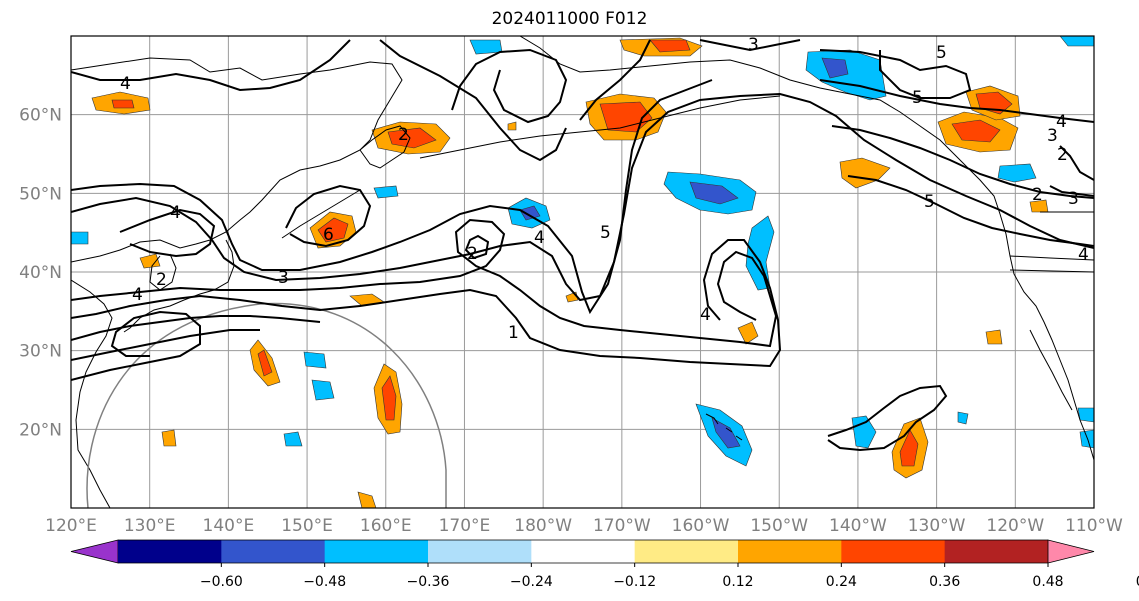 This screenshot has width=1139, height=601. What do you see at coordinates (40, 430) in the screenshot?
I see `latitude-tick-label: 20°N` at bounding box center [40, 430].